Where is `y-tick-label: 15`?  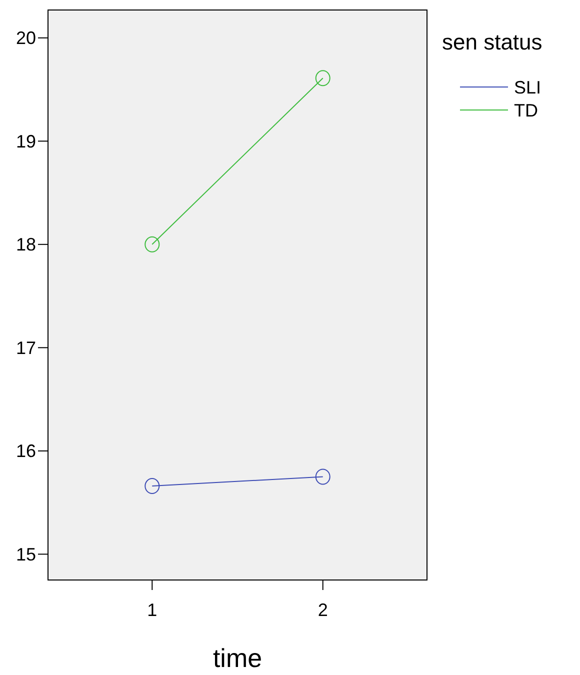
y-tick-label: 15 is located at coordinates (26, 554).